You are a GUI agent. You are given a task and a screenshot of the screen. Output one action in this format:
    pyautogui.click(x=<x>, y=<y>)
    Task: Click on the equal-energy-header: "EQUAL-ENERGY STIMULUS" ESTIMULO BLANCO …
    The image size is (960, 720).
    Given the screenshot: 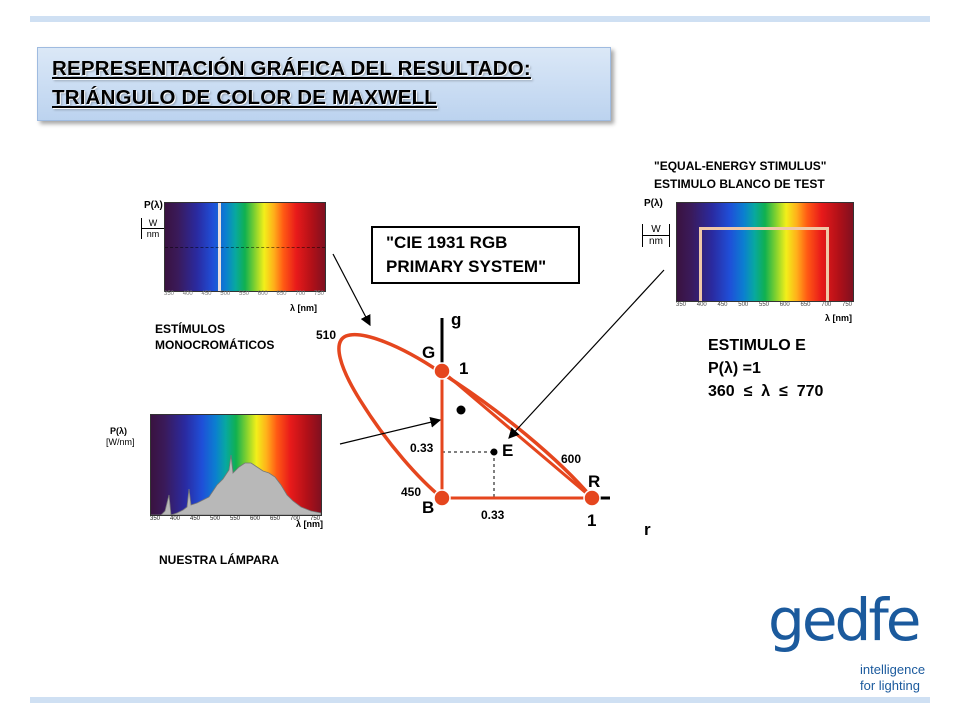 What is the action you would take?
    pyautogui.click(x=740, y=175)
    